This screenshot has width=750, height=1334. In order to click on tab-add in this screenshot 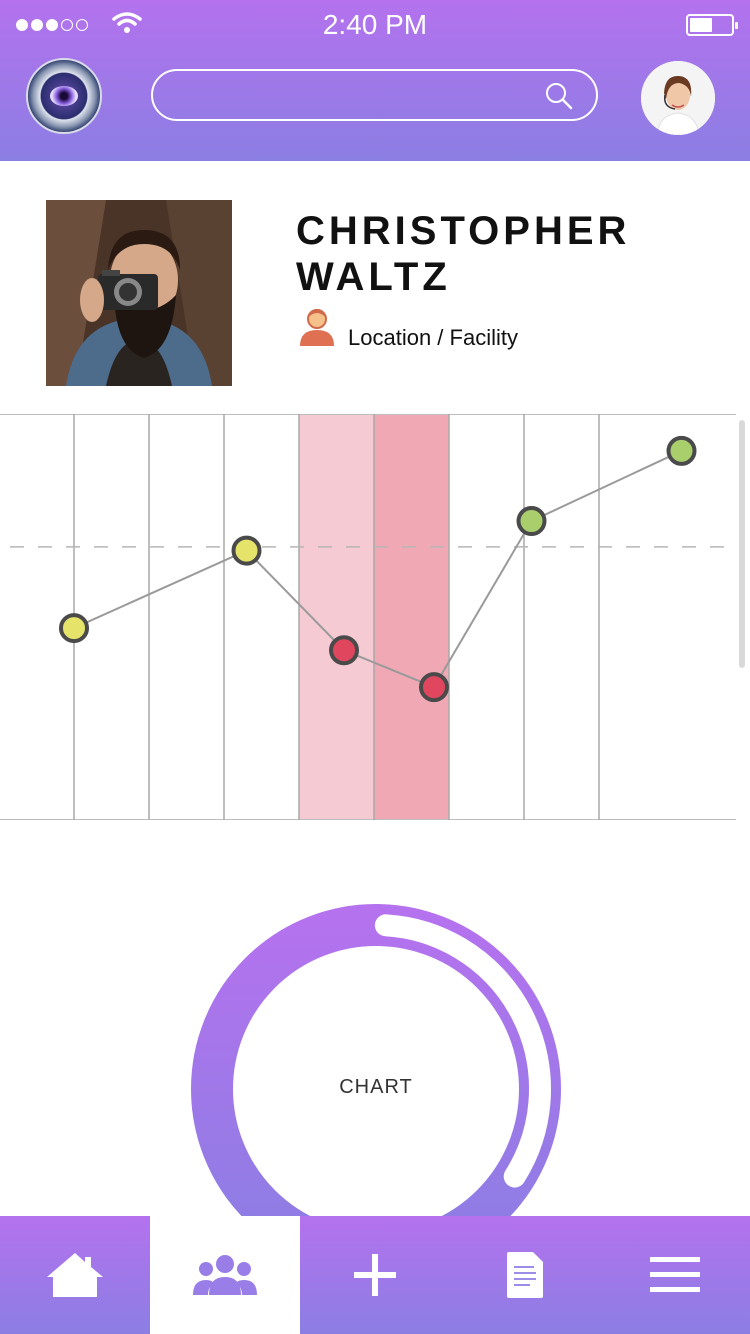, I will do `click(375, 1275)`.